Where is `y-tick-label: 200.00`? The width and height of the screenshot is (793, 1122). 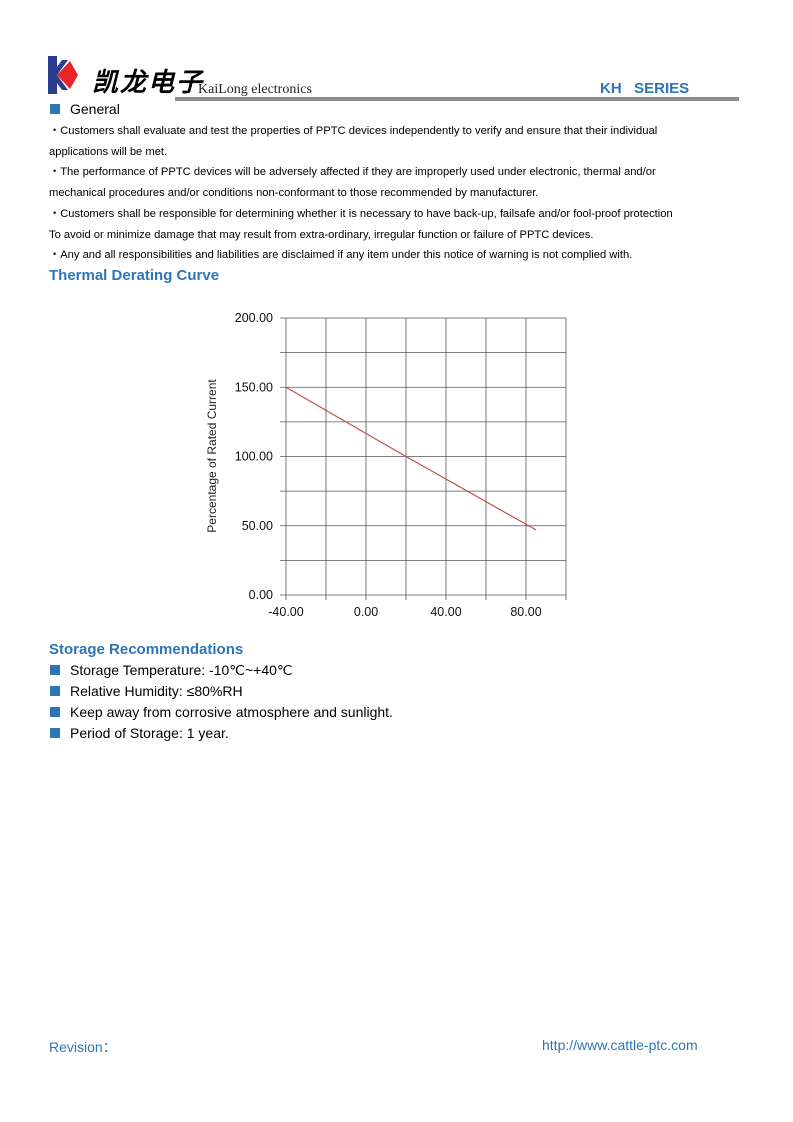 y-tick-label: 200.00 is located at coordinates (254, 318).